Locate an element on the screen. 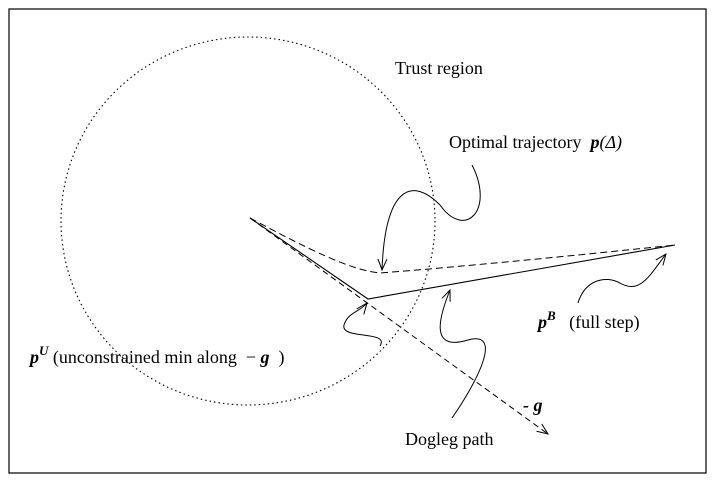 This screenshot has height=486, width=715. pu-pointer is located at coordinates (362, 325).